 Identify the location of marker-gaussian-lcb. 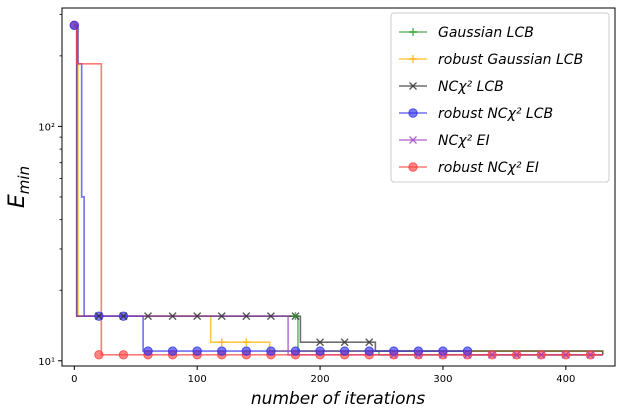
(295, 316).